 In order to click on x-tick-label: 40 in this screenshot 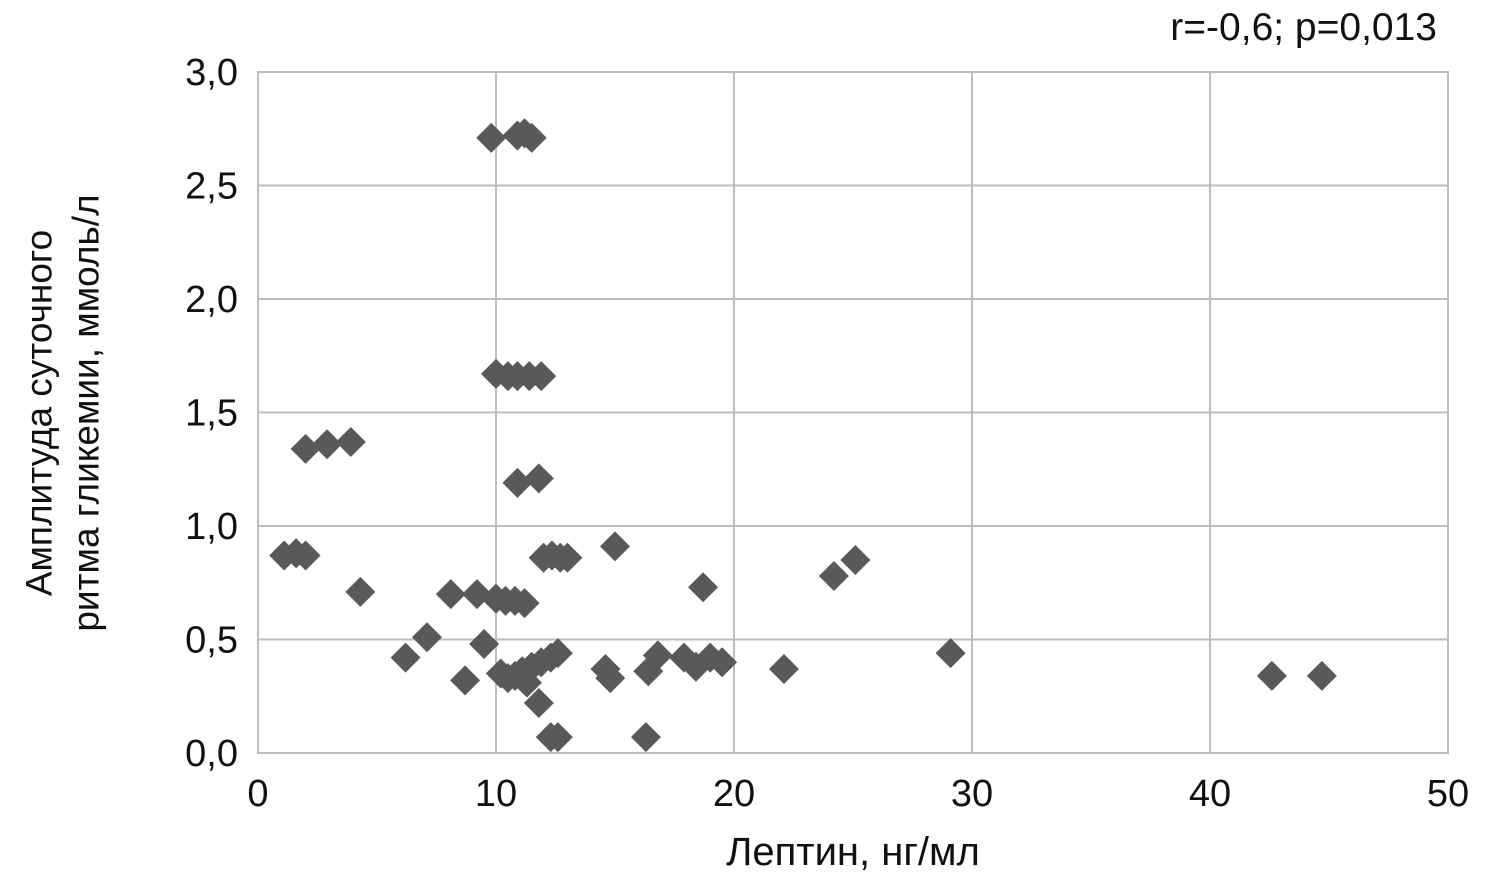, I will do `click(1210, 794)`.